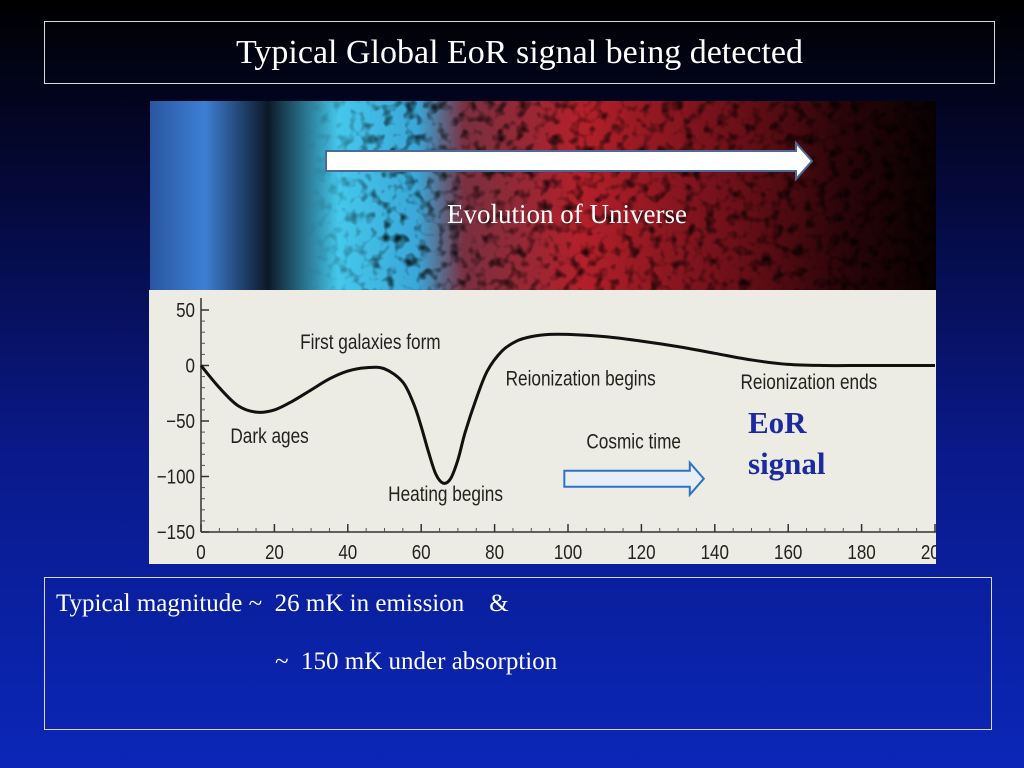 This screenshot has width=1024, height=768. What do you see at coordinates (416, 661) in the screenshot?
I see `magnitude-absorption-text: ~ 150 mK under absorption` at bounding box center [416, 661].